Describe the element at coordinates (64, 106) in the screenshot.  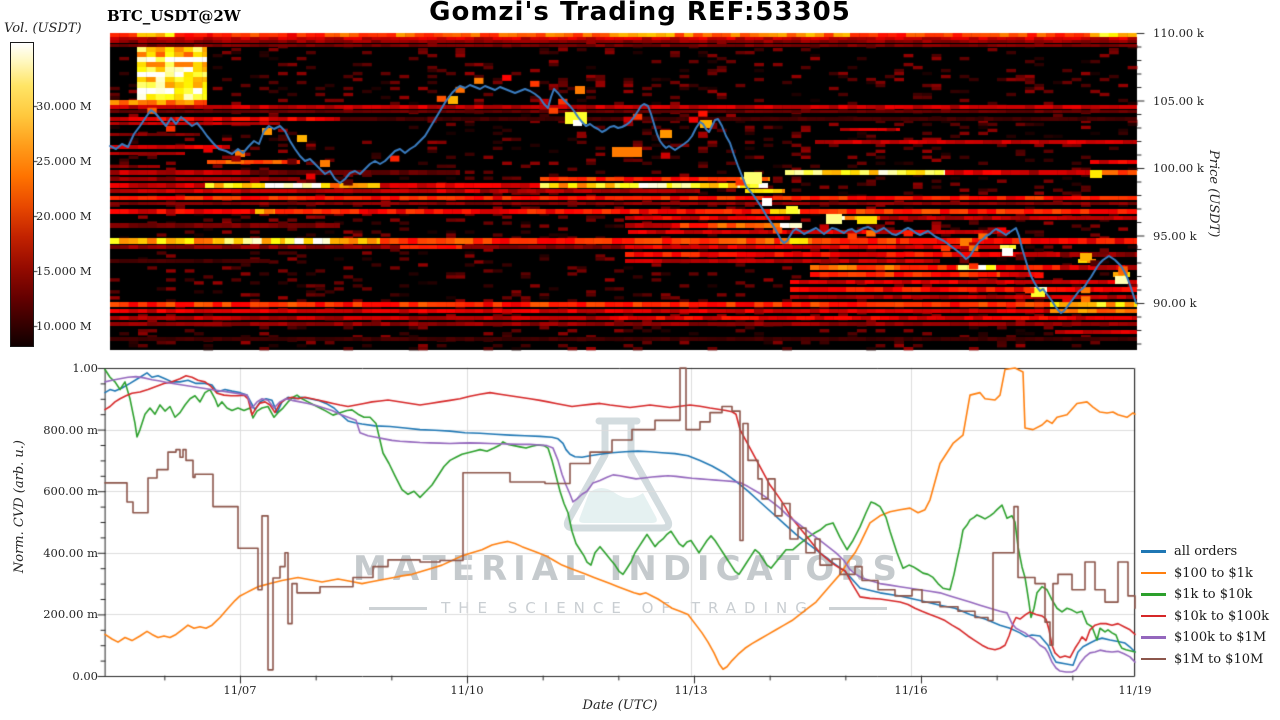
I see `colorbar-tick-label: 30.000 M` at that location.